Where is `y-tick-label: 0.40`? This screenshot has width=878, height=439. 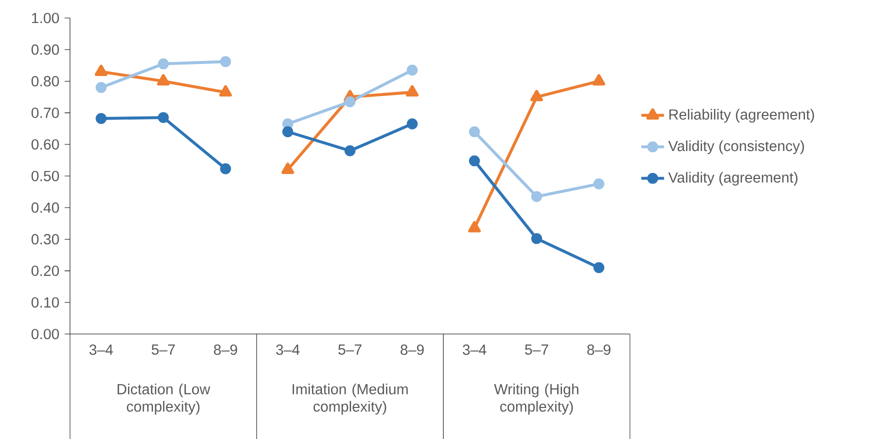
y-tick-label: 0.40 is located at coordinates (45, 207).